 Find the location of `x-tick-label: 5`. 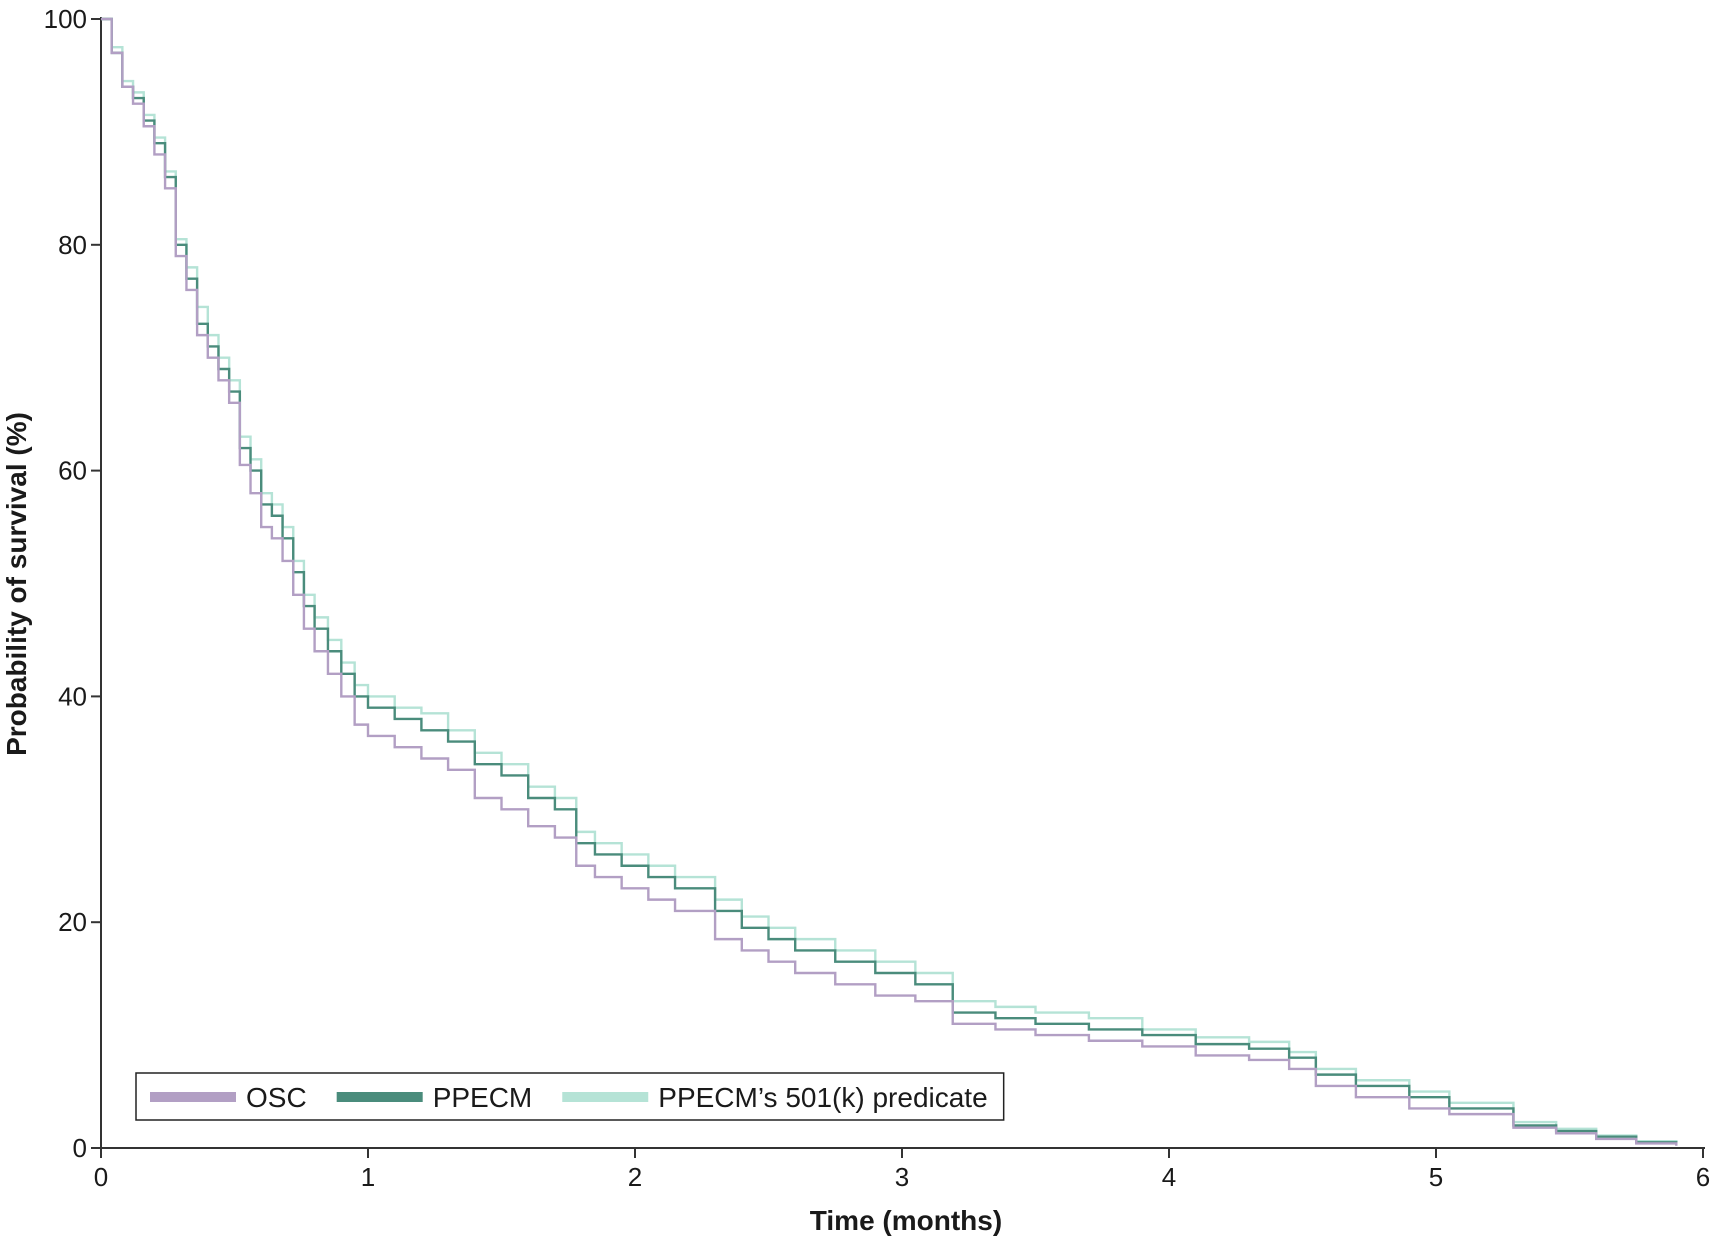

x-tick-label: 5 is located at coordinates (1436, 1177).